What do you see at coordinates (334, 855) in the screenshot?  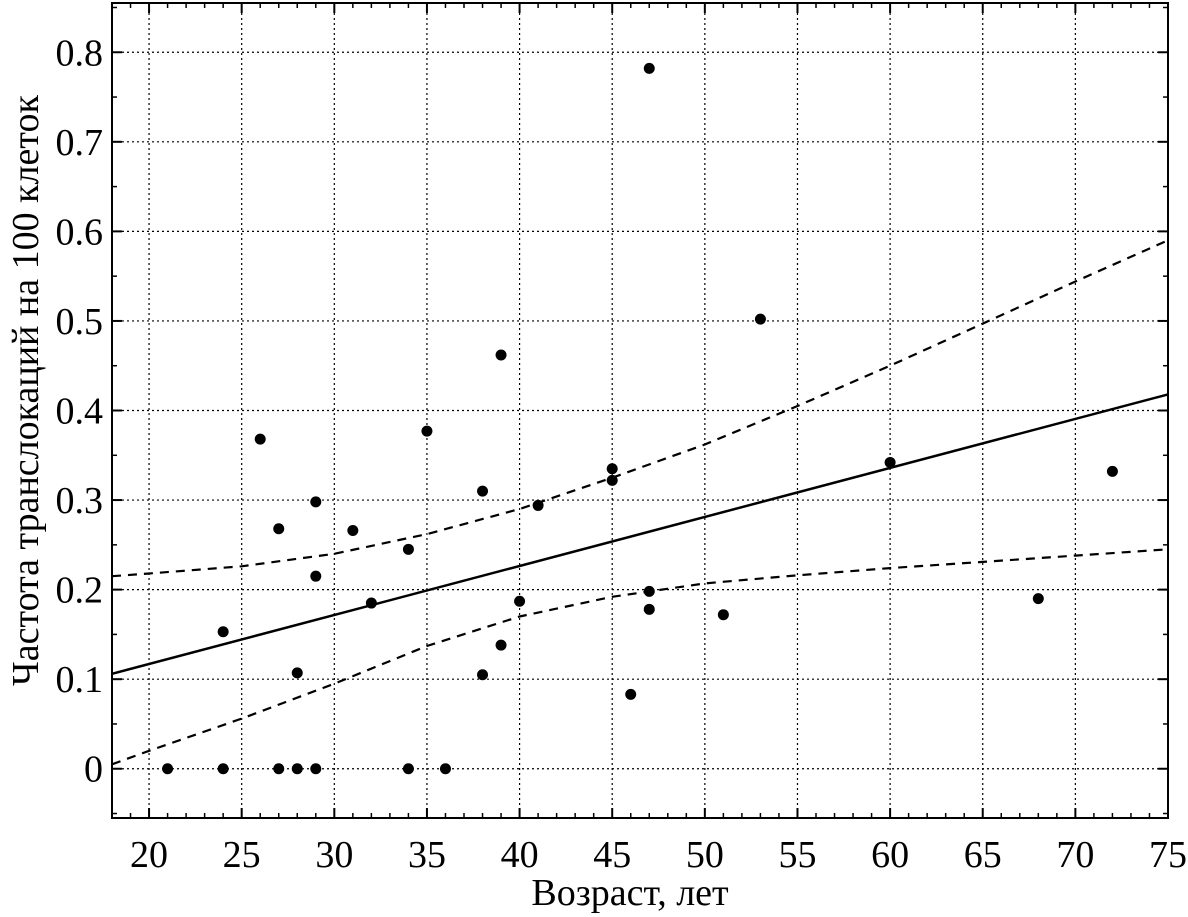 I see `x-tick-label: 30` at bounding box center [334, 855].